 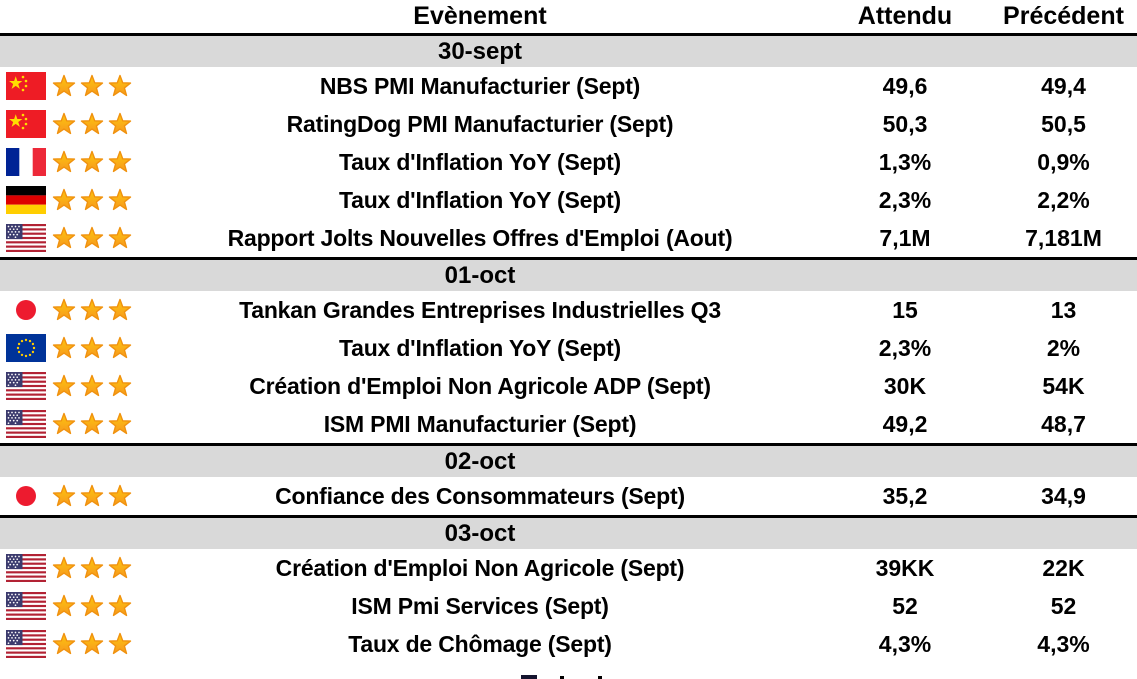 I want to click on flag-france-icon, so click(x=26, y=162).